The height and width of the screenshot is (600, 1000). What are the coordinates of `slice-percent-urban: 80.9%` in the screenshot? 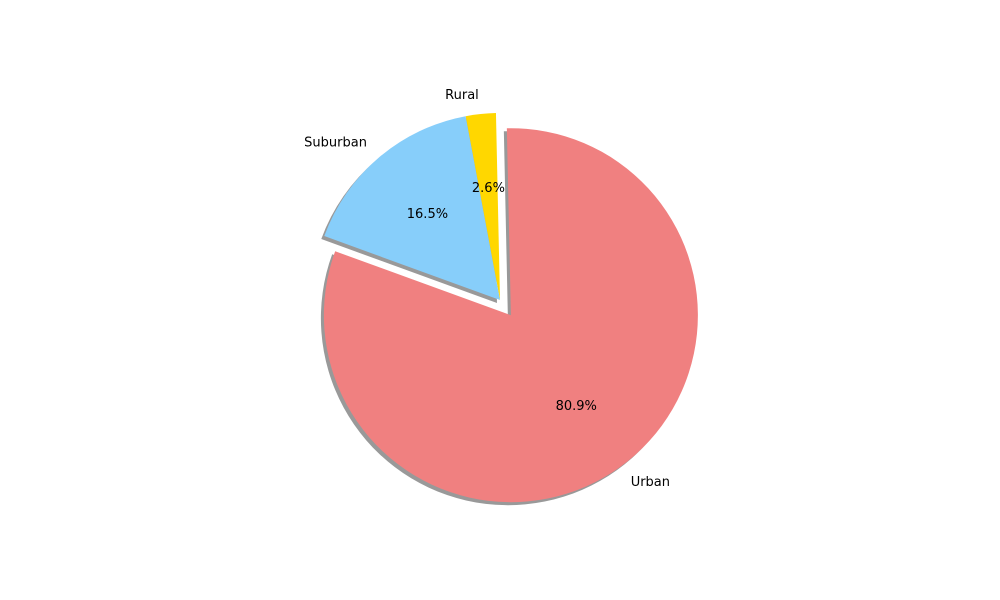 It's located at (576, 406).